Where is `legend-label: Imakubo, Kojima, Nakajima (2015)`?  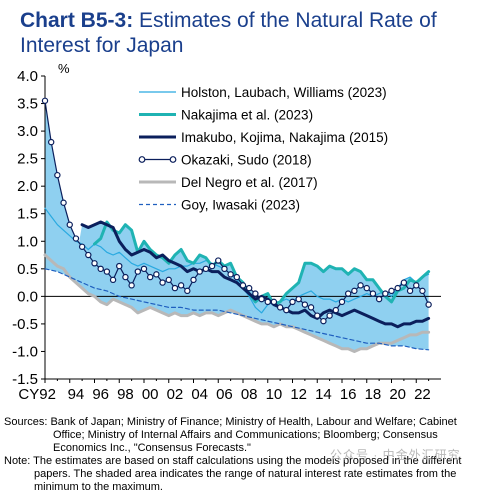
legend-label: Imakubo, Kojima, Nakajima (2015) is located at coordinates (284, 137).